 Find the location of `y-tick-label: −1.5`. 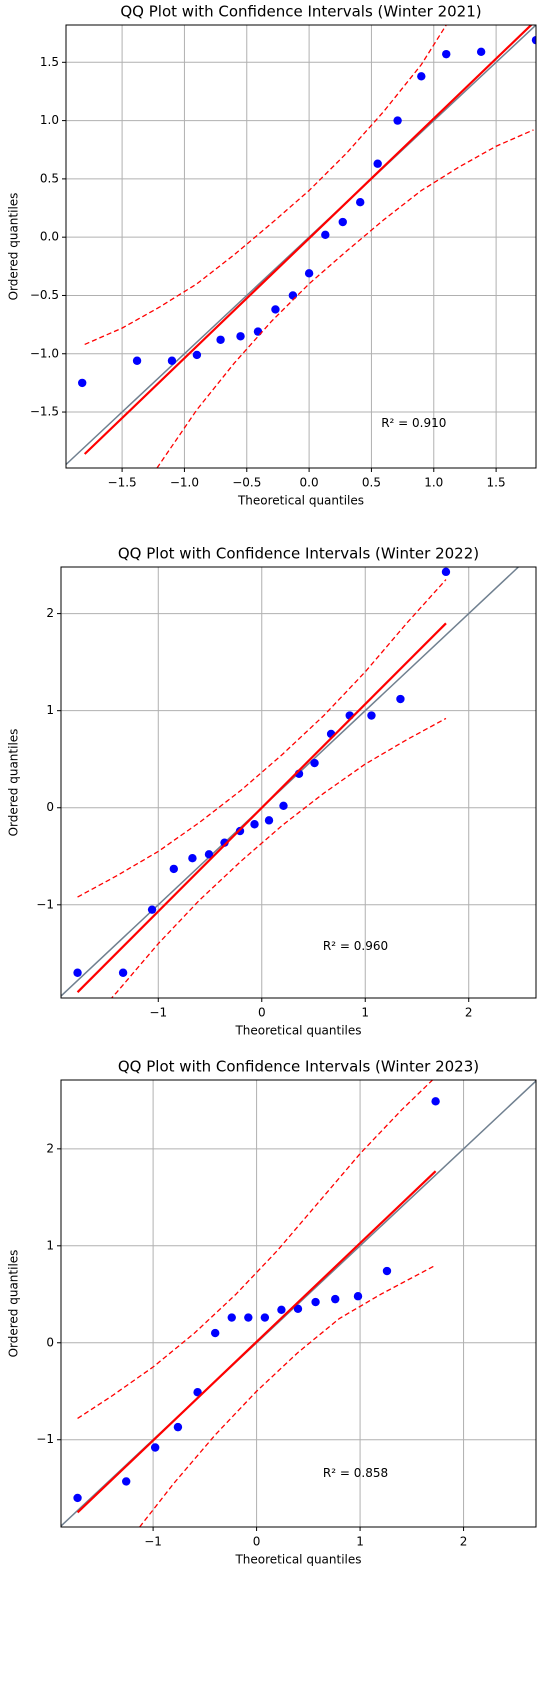

y-tick-label: −1.5 is located at coordinates (44, 412).